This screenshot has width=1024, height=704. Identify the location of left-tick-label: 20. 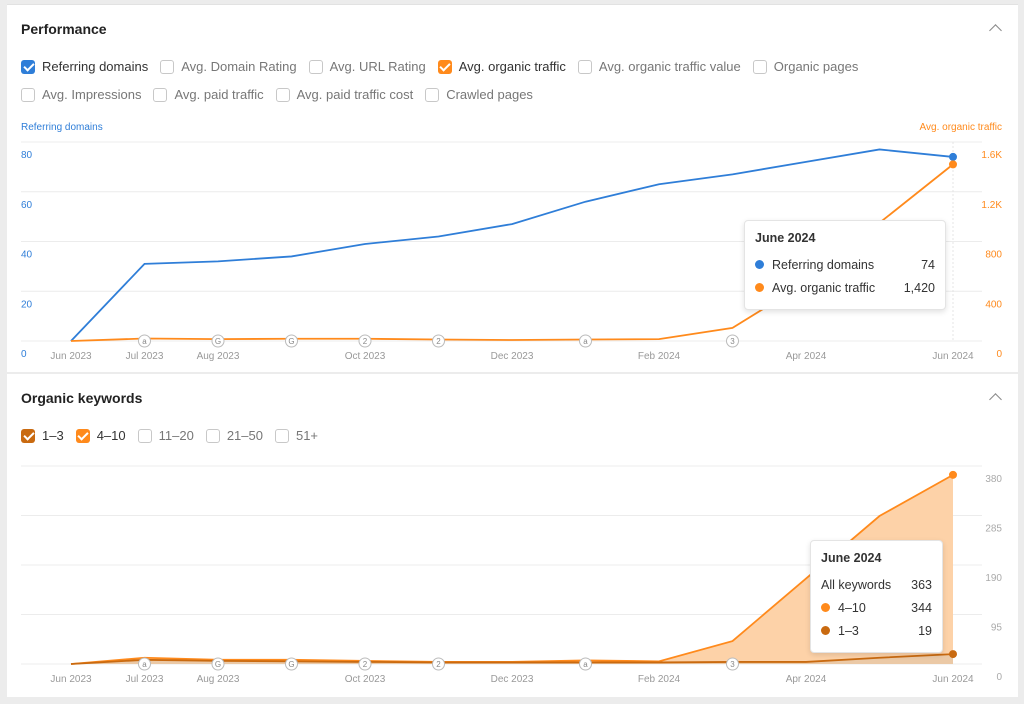
(27, 304).